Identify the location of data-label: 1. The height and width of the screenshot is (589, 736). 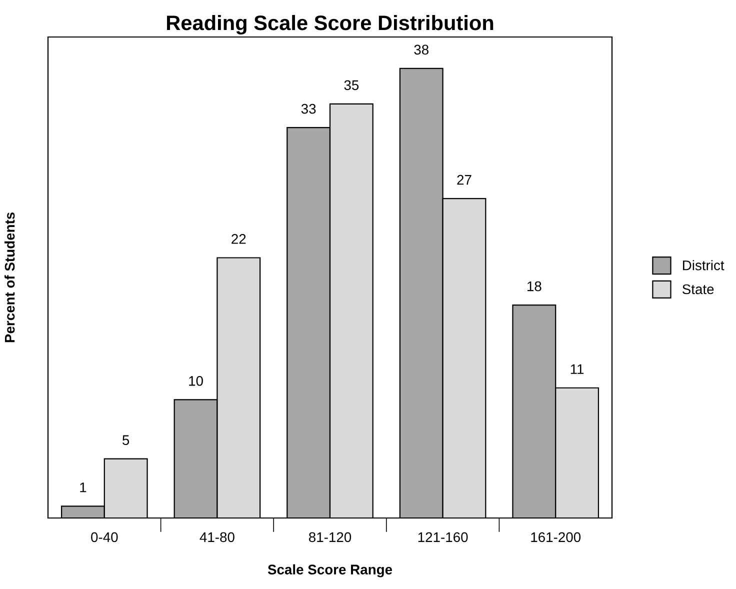
(83, 487).